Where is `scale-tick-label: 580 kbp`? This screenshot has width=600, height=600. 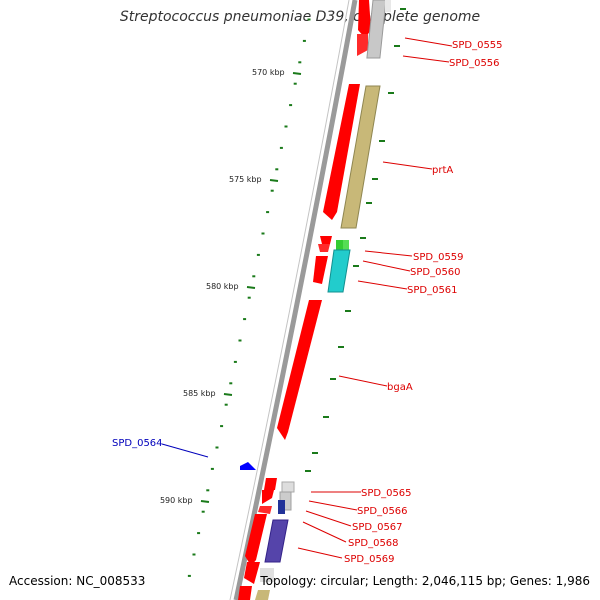
scale-tick-label: 580 kbp is located at coordinates (222, 286).